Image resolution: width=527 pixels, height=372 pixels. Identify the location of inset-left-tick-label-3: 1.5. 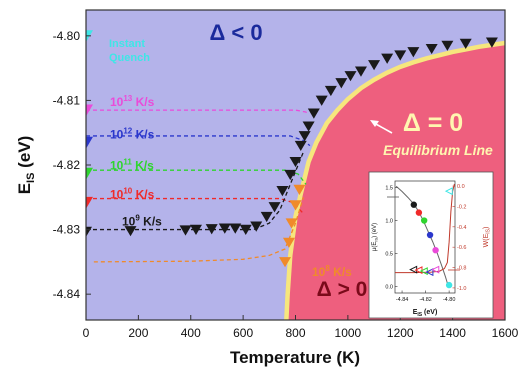
(389, 189).